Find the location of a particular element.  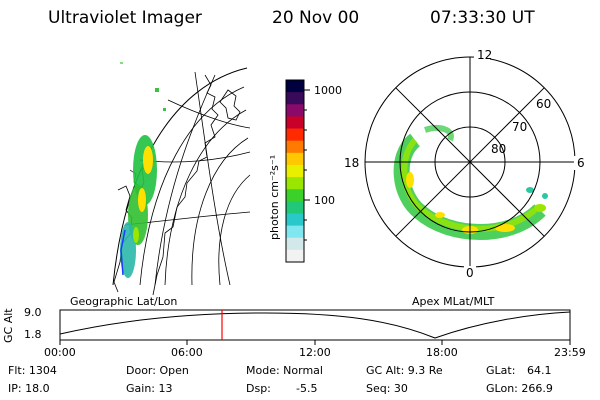

colorbar-frame is located at coordinates (297, 171).